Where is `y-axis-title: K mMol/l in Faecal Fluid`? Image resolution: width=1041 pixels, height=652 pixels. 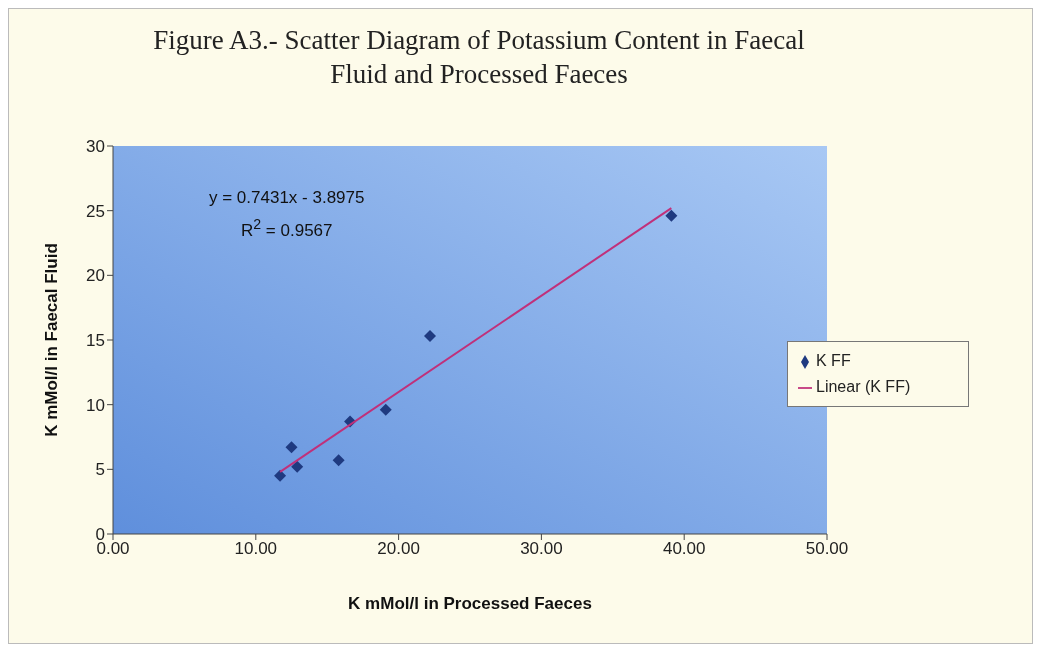
y-axis-title: K mMol/l in Faecal Fluid is located at coordinates (52, 340).